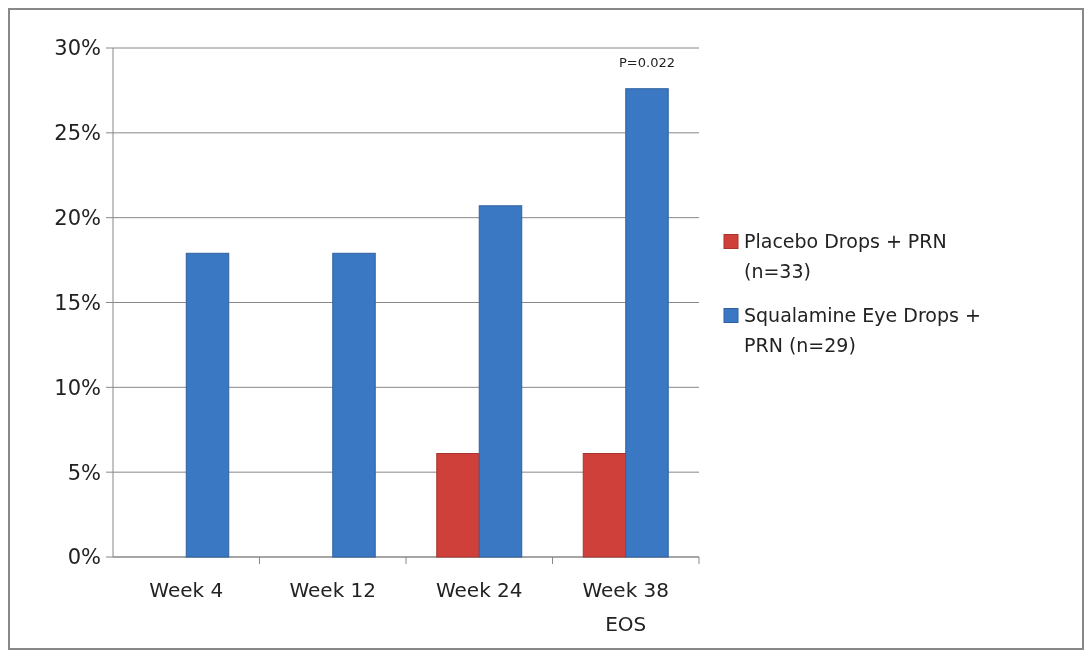  Describe the element at coordinates (77, 48) in the screenshot. I see `y-tick-label: 30%` at that location.